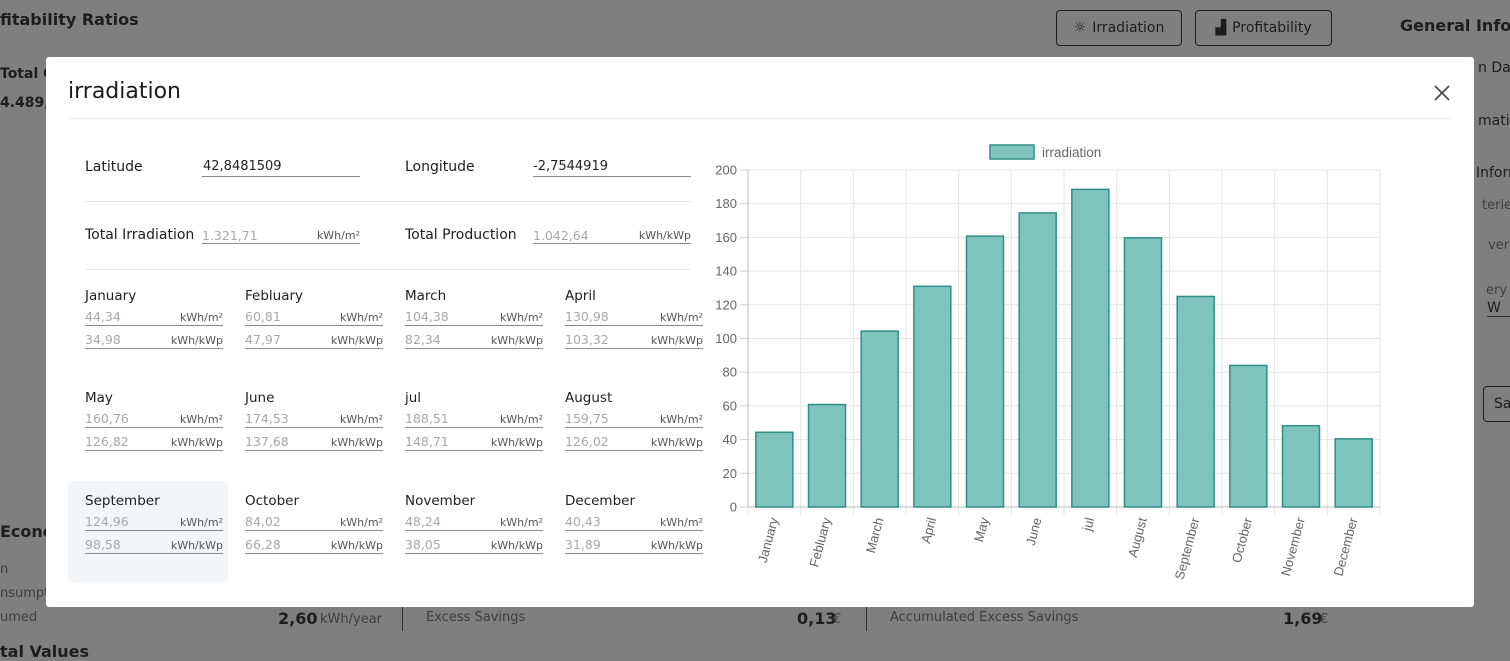 This screenshot has width=1510, height=661. Describe the element at coordinates (600, 501) in the screenshot. I see `month-name: December` at that location.